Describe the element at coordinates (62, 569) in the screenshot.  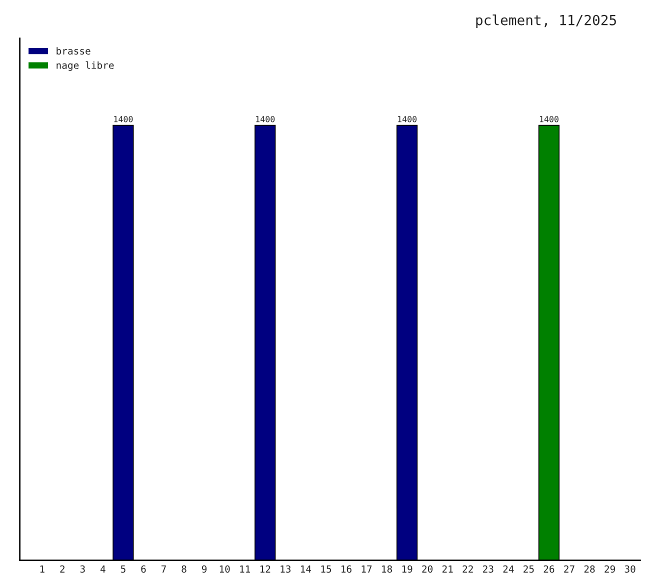
I see `x-tick-label: 2` at that location.